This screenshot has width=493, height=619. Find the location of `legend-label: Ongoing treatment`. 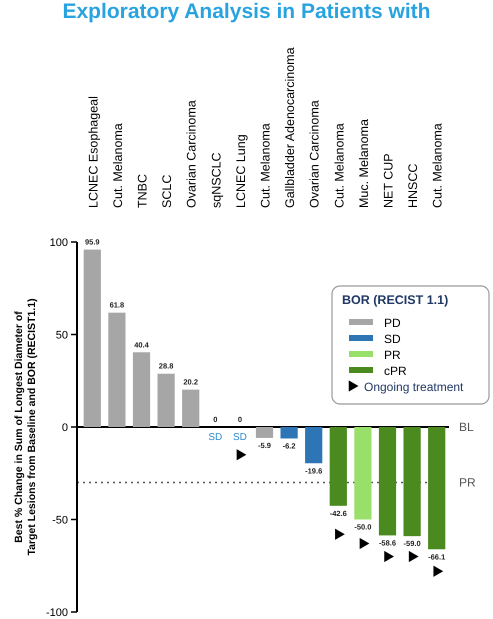

legend-label: Ongoing treatment is located at coordinates (414, 387).